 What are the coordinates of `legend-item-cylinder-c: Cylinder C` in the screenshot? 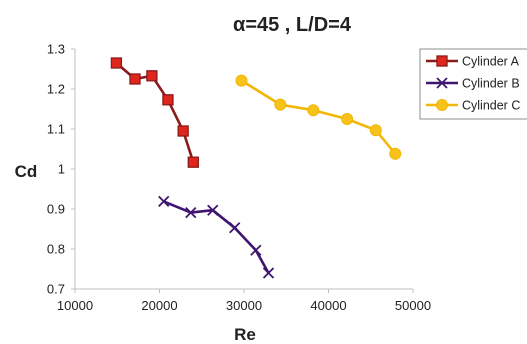 It's located at (473, 106).